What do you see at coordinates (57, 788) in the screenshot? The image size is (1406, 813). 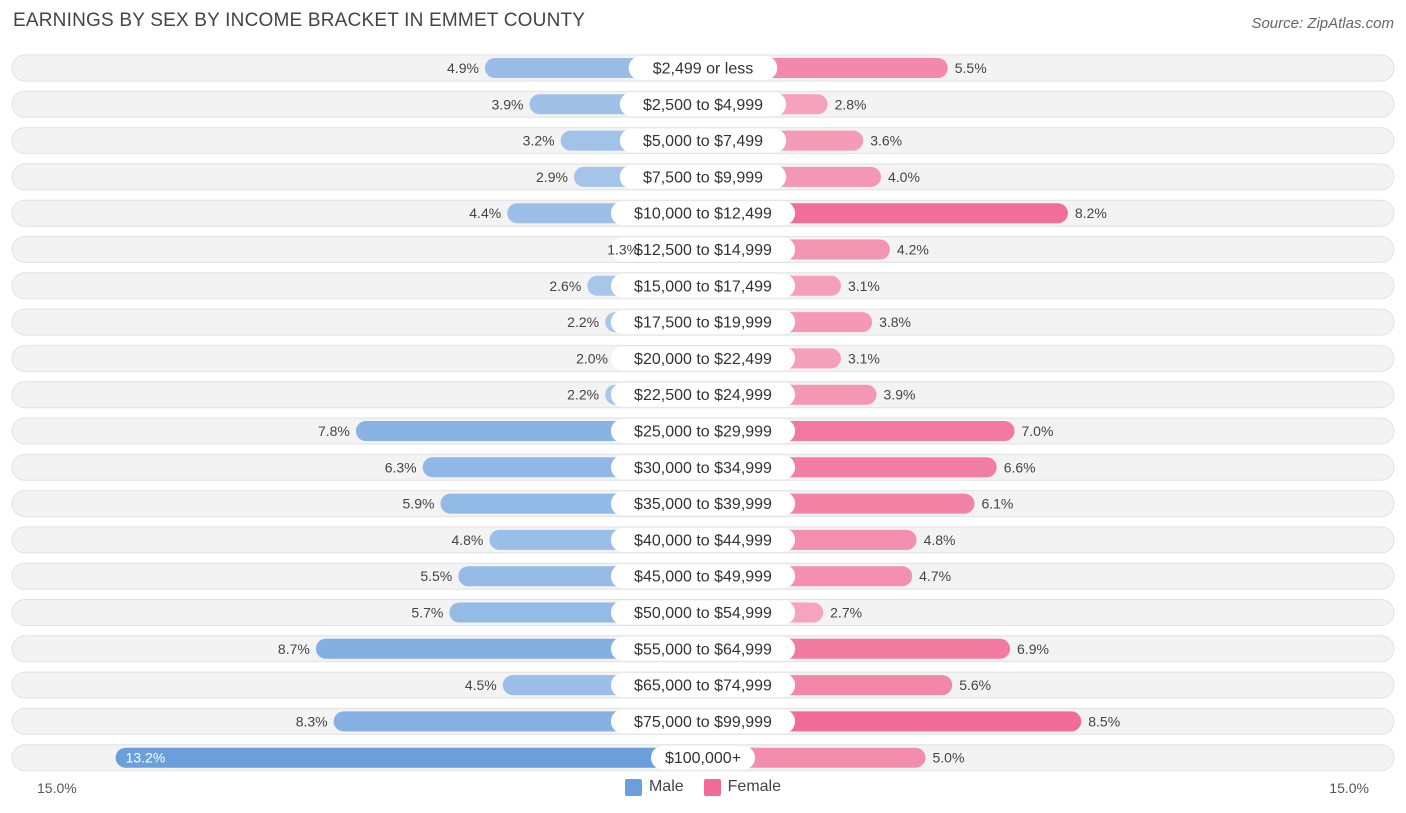 I see `axis-label-left: 15.0%` at bounding box center [57, 788].